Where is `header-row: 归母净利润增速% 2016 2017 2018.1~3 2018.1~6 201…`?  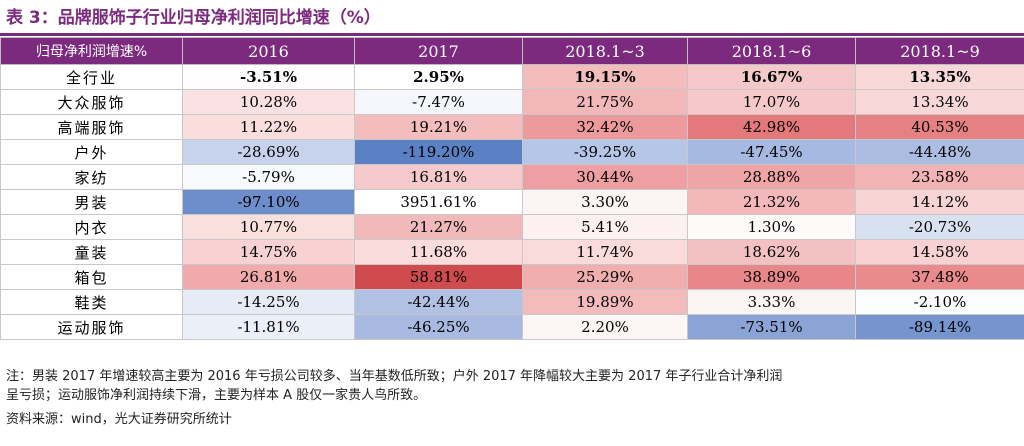
header-row: 归母净利润增速% 2016 2017 2018.1~3 2018.1~6 201… is located at coordinates (512, 51).